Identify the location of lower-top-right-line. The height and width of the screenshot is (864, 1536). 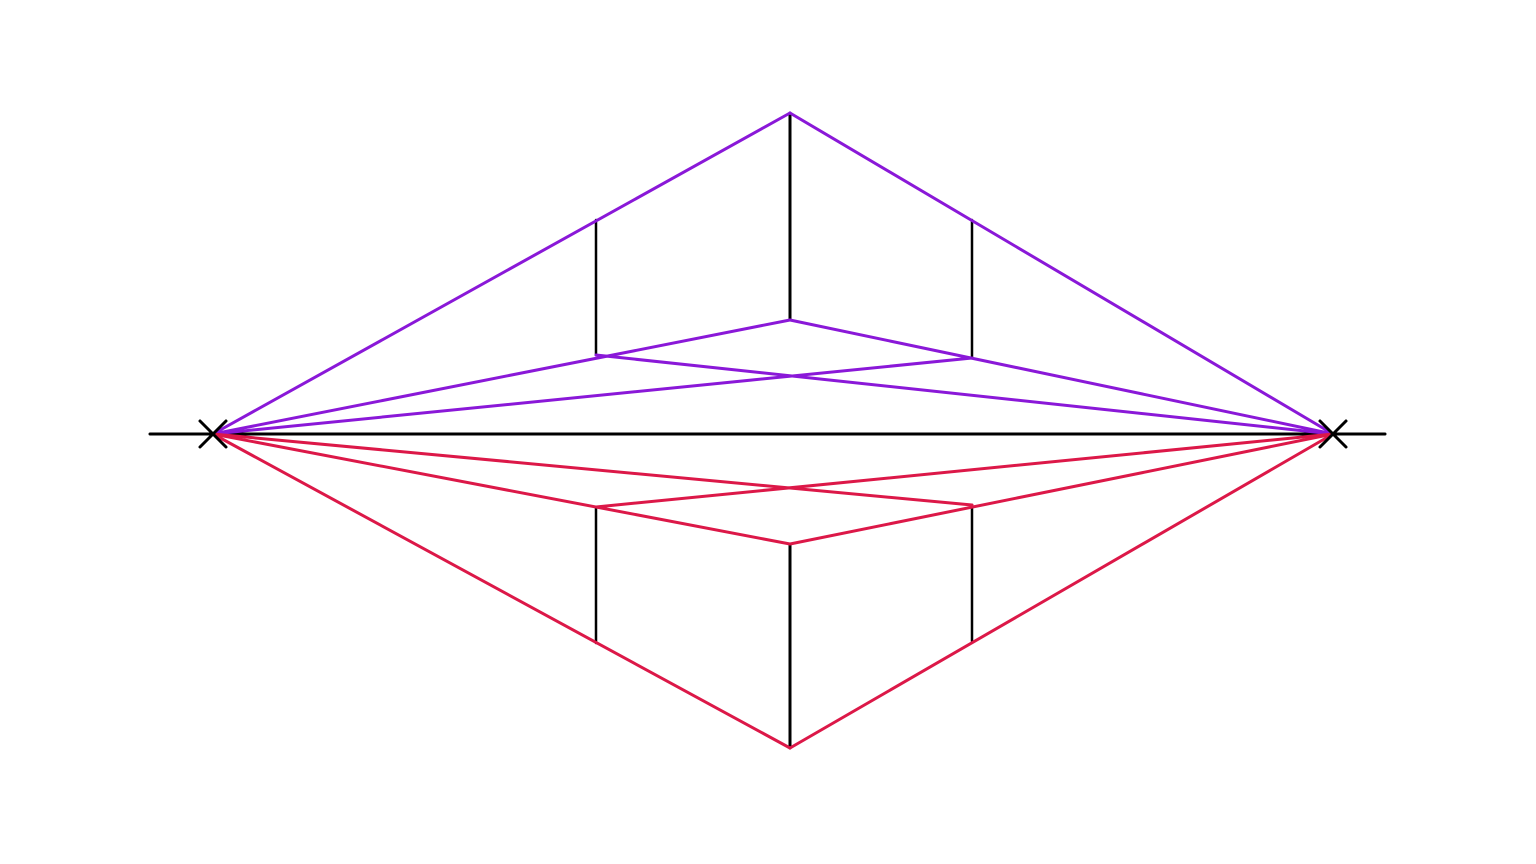
(1061, 489).